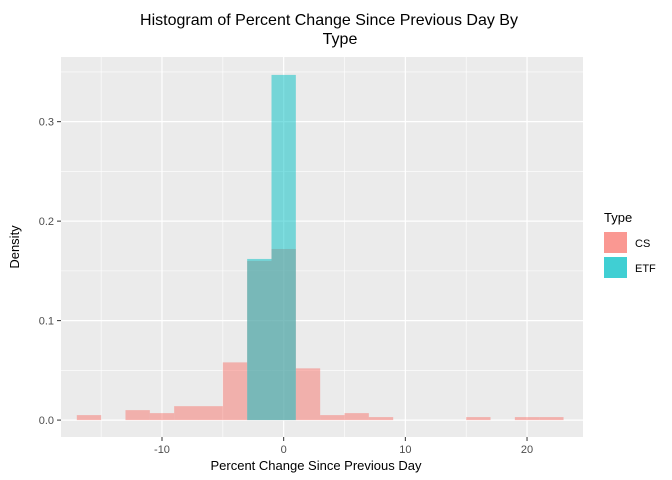 The image size is (672, 480). Describe the element at coordinates (50, 272) in the screenshot. I see `y-axis-ticks: 0.0 0.1 0.2 0.3` at that location.